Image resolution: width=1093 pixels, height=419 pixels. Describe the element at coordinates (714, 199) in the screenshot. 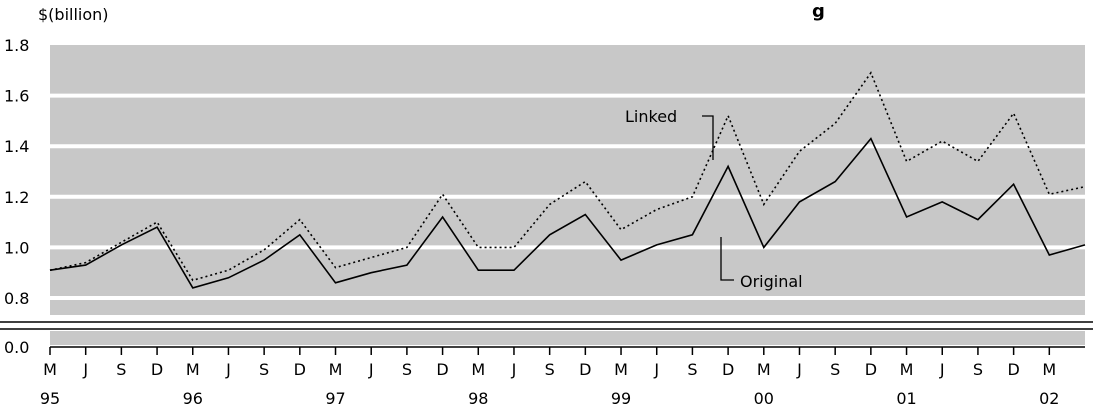

I see `annotations: Linked Original` at that location.